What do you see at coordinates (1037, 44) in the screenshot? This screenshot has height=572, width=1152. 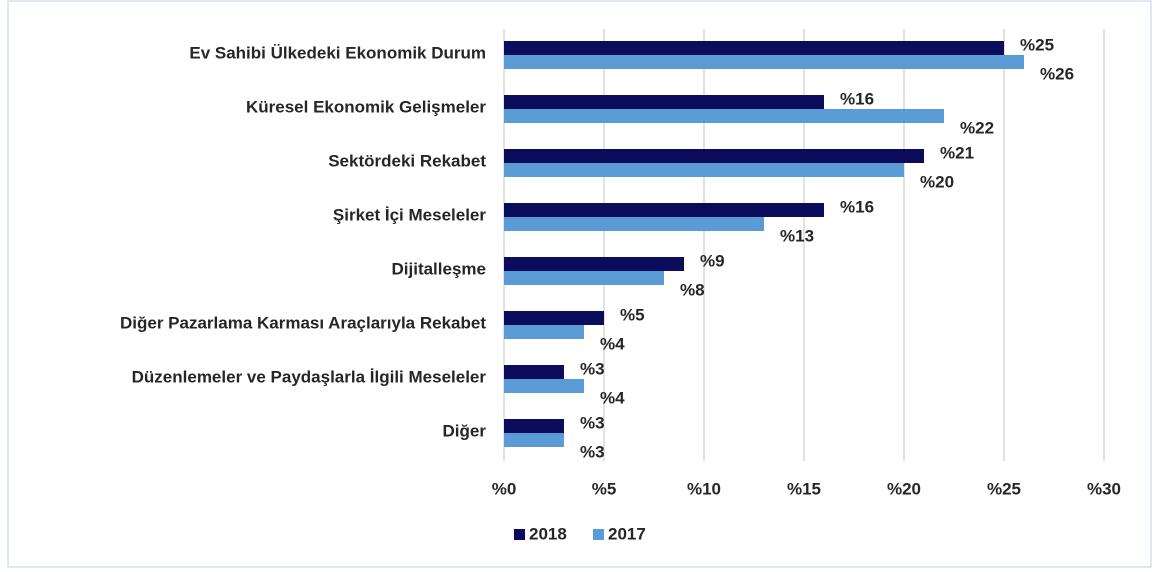 I see `value-label: %25` at bounding box center [1037, 44].